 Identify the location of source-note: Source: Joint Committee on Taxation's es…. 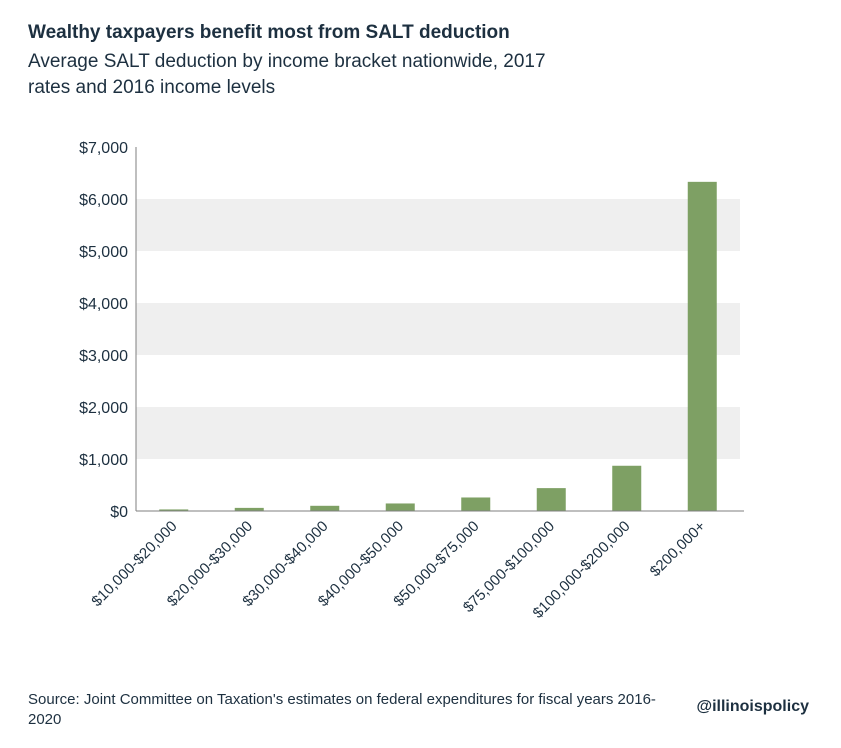
(342, 709).